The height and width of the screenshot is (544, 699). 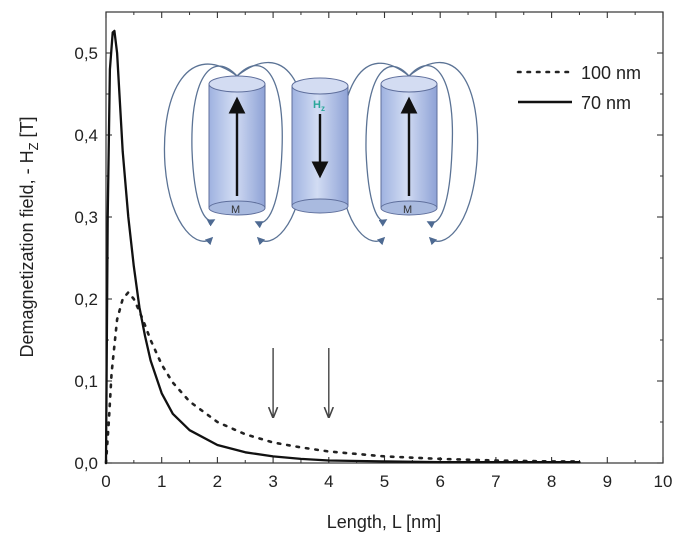 I want to click on x-tick-label: 5, so click(x=384, y=481).